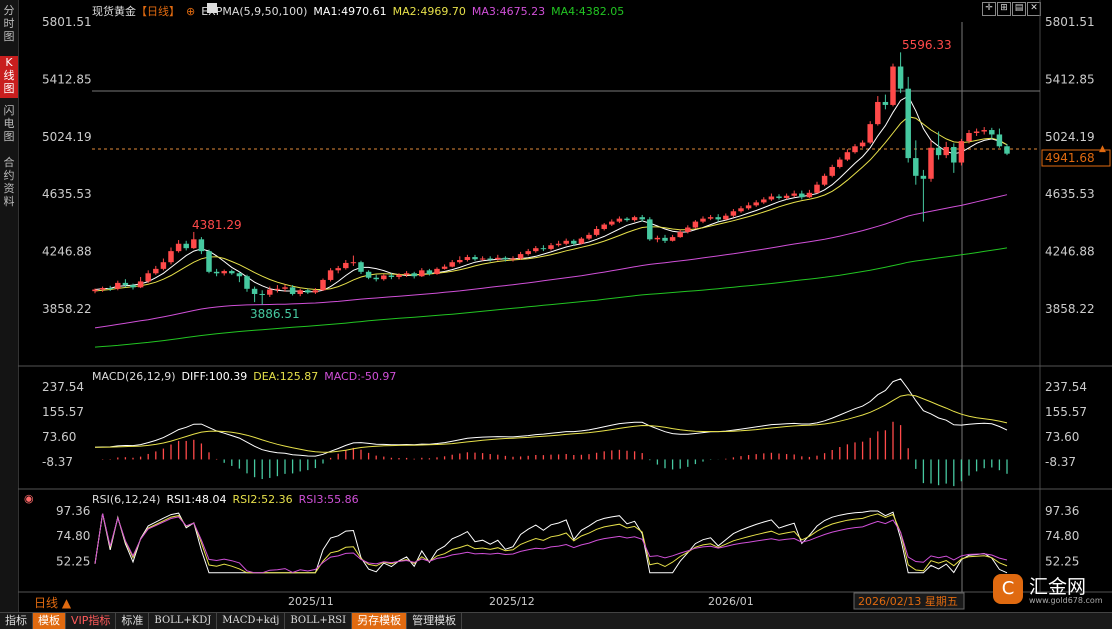 Image resolution: width=1112 pixels, height=629 pixels. Describe the element at coordinates (989, 9) in the screenshot. I see `move-icon: ✛` at that location.